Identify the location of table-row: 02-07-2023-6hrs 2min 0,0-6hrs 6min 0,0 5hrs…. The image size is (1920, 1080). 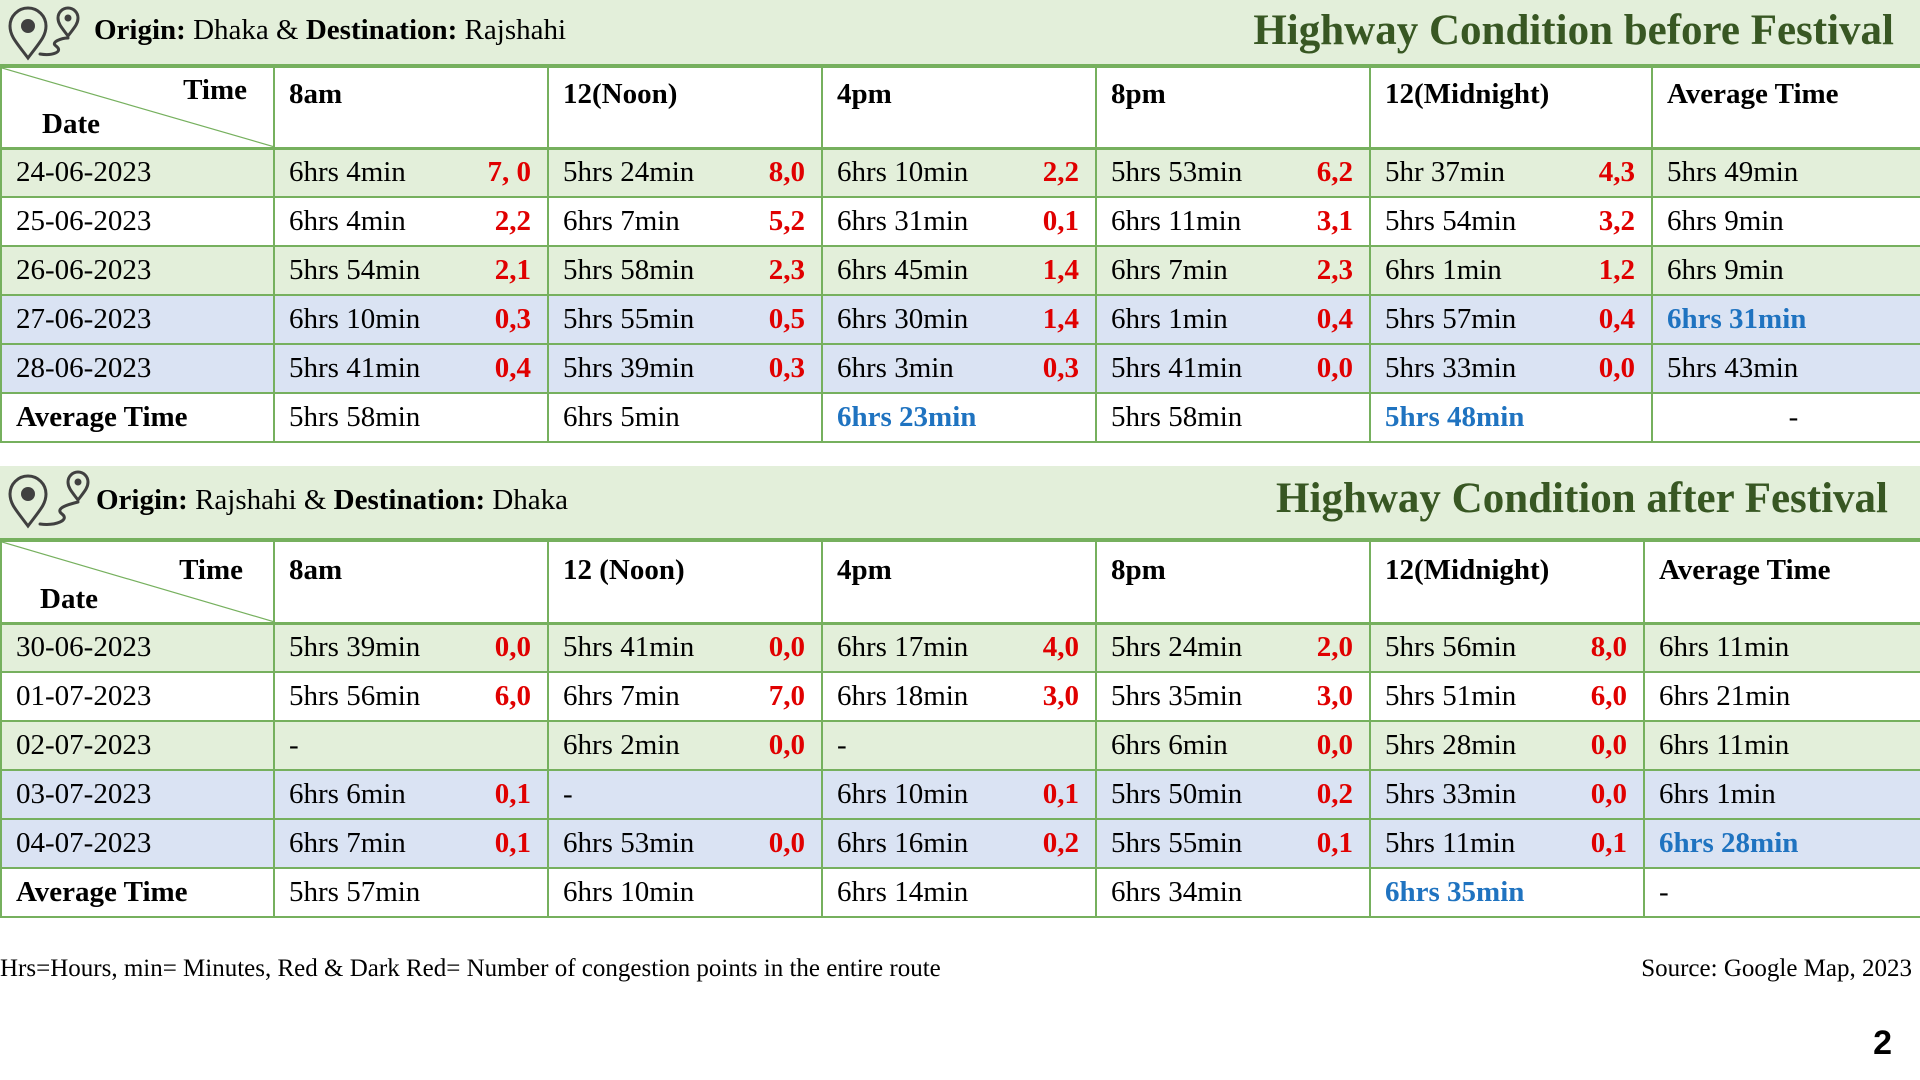
(960, 745).